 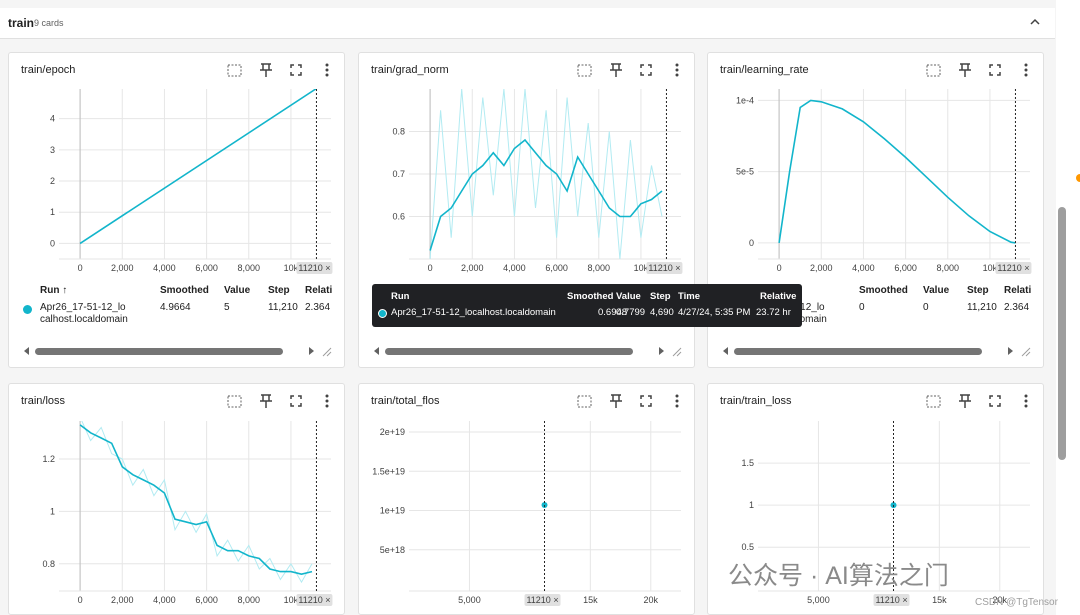 I want to click on x-tick-label: 20k, so click(x=651, y=600).